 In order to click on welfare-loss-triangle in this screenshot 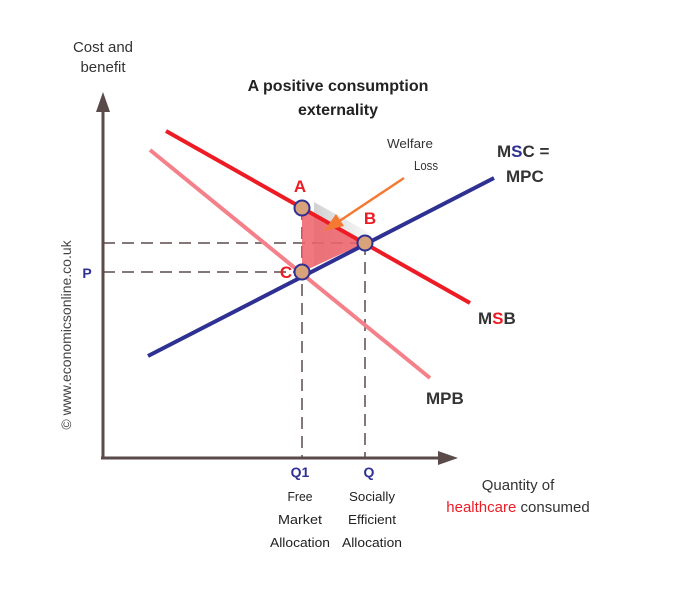, I will do `click(333, 240)`.